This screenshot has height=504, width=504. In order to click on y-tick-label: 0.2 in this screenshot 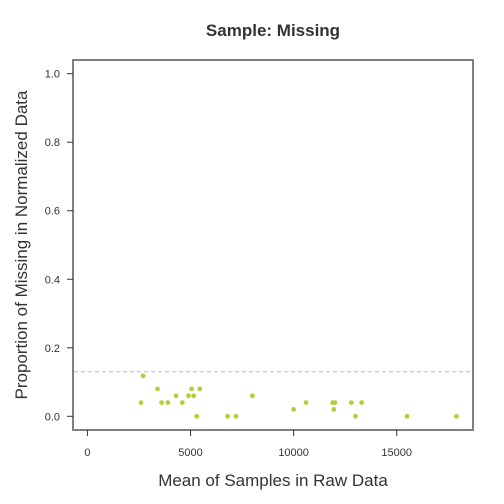, I will do `click(52, 349)`.